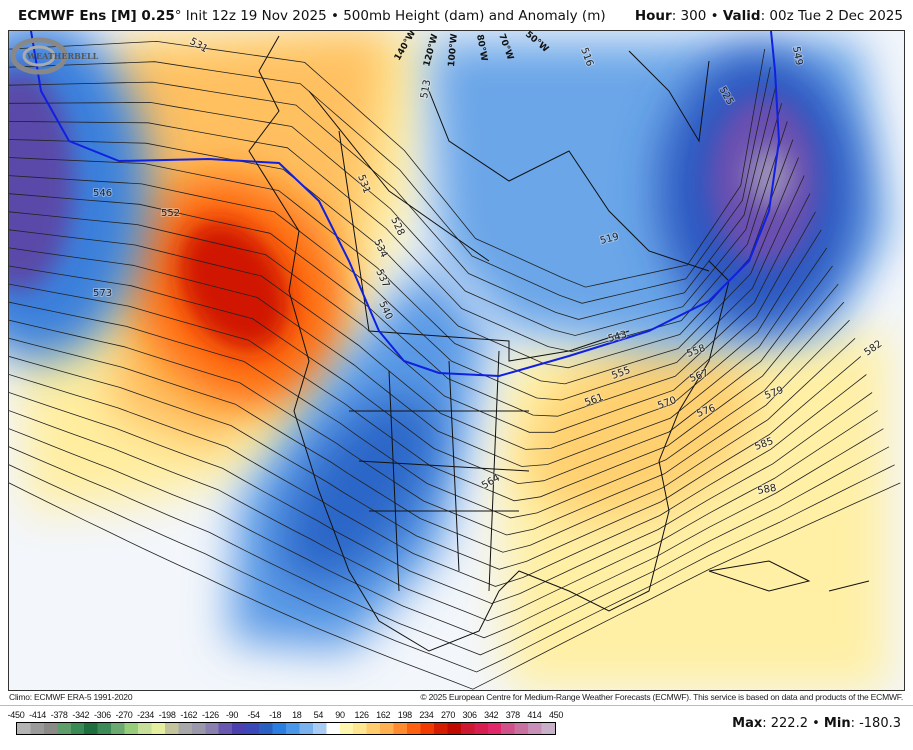 The width and height of the screenshot is (913, 750). I want to click on colorbar-tick: -414, so click(38, 715).